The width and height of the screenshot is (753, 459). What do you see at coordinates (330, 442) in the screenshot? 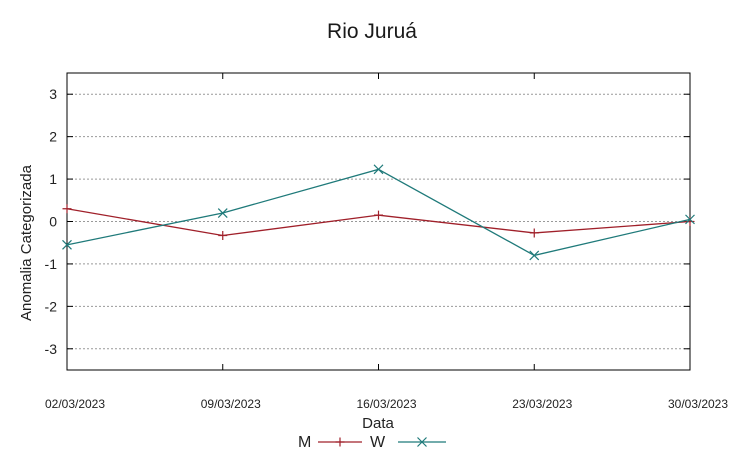
I see `legend-entry-M: M` at bounding box center [330, 442].